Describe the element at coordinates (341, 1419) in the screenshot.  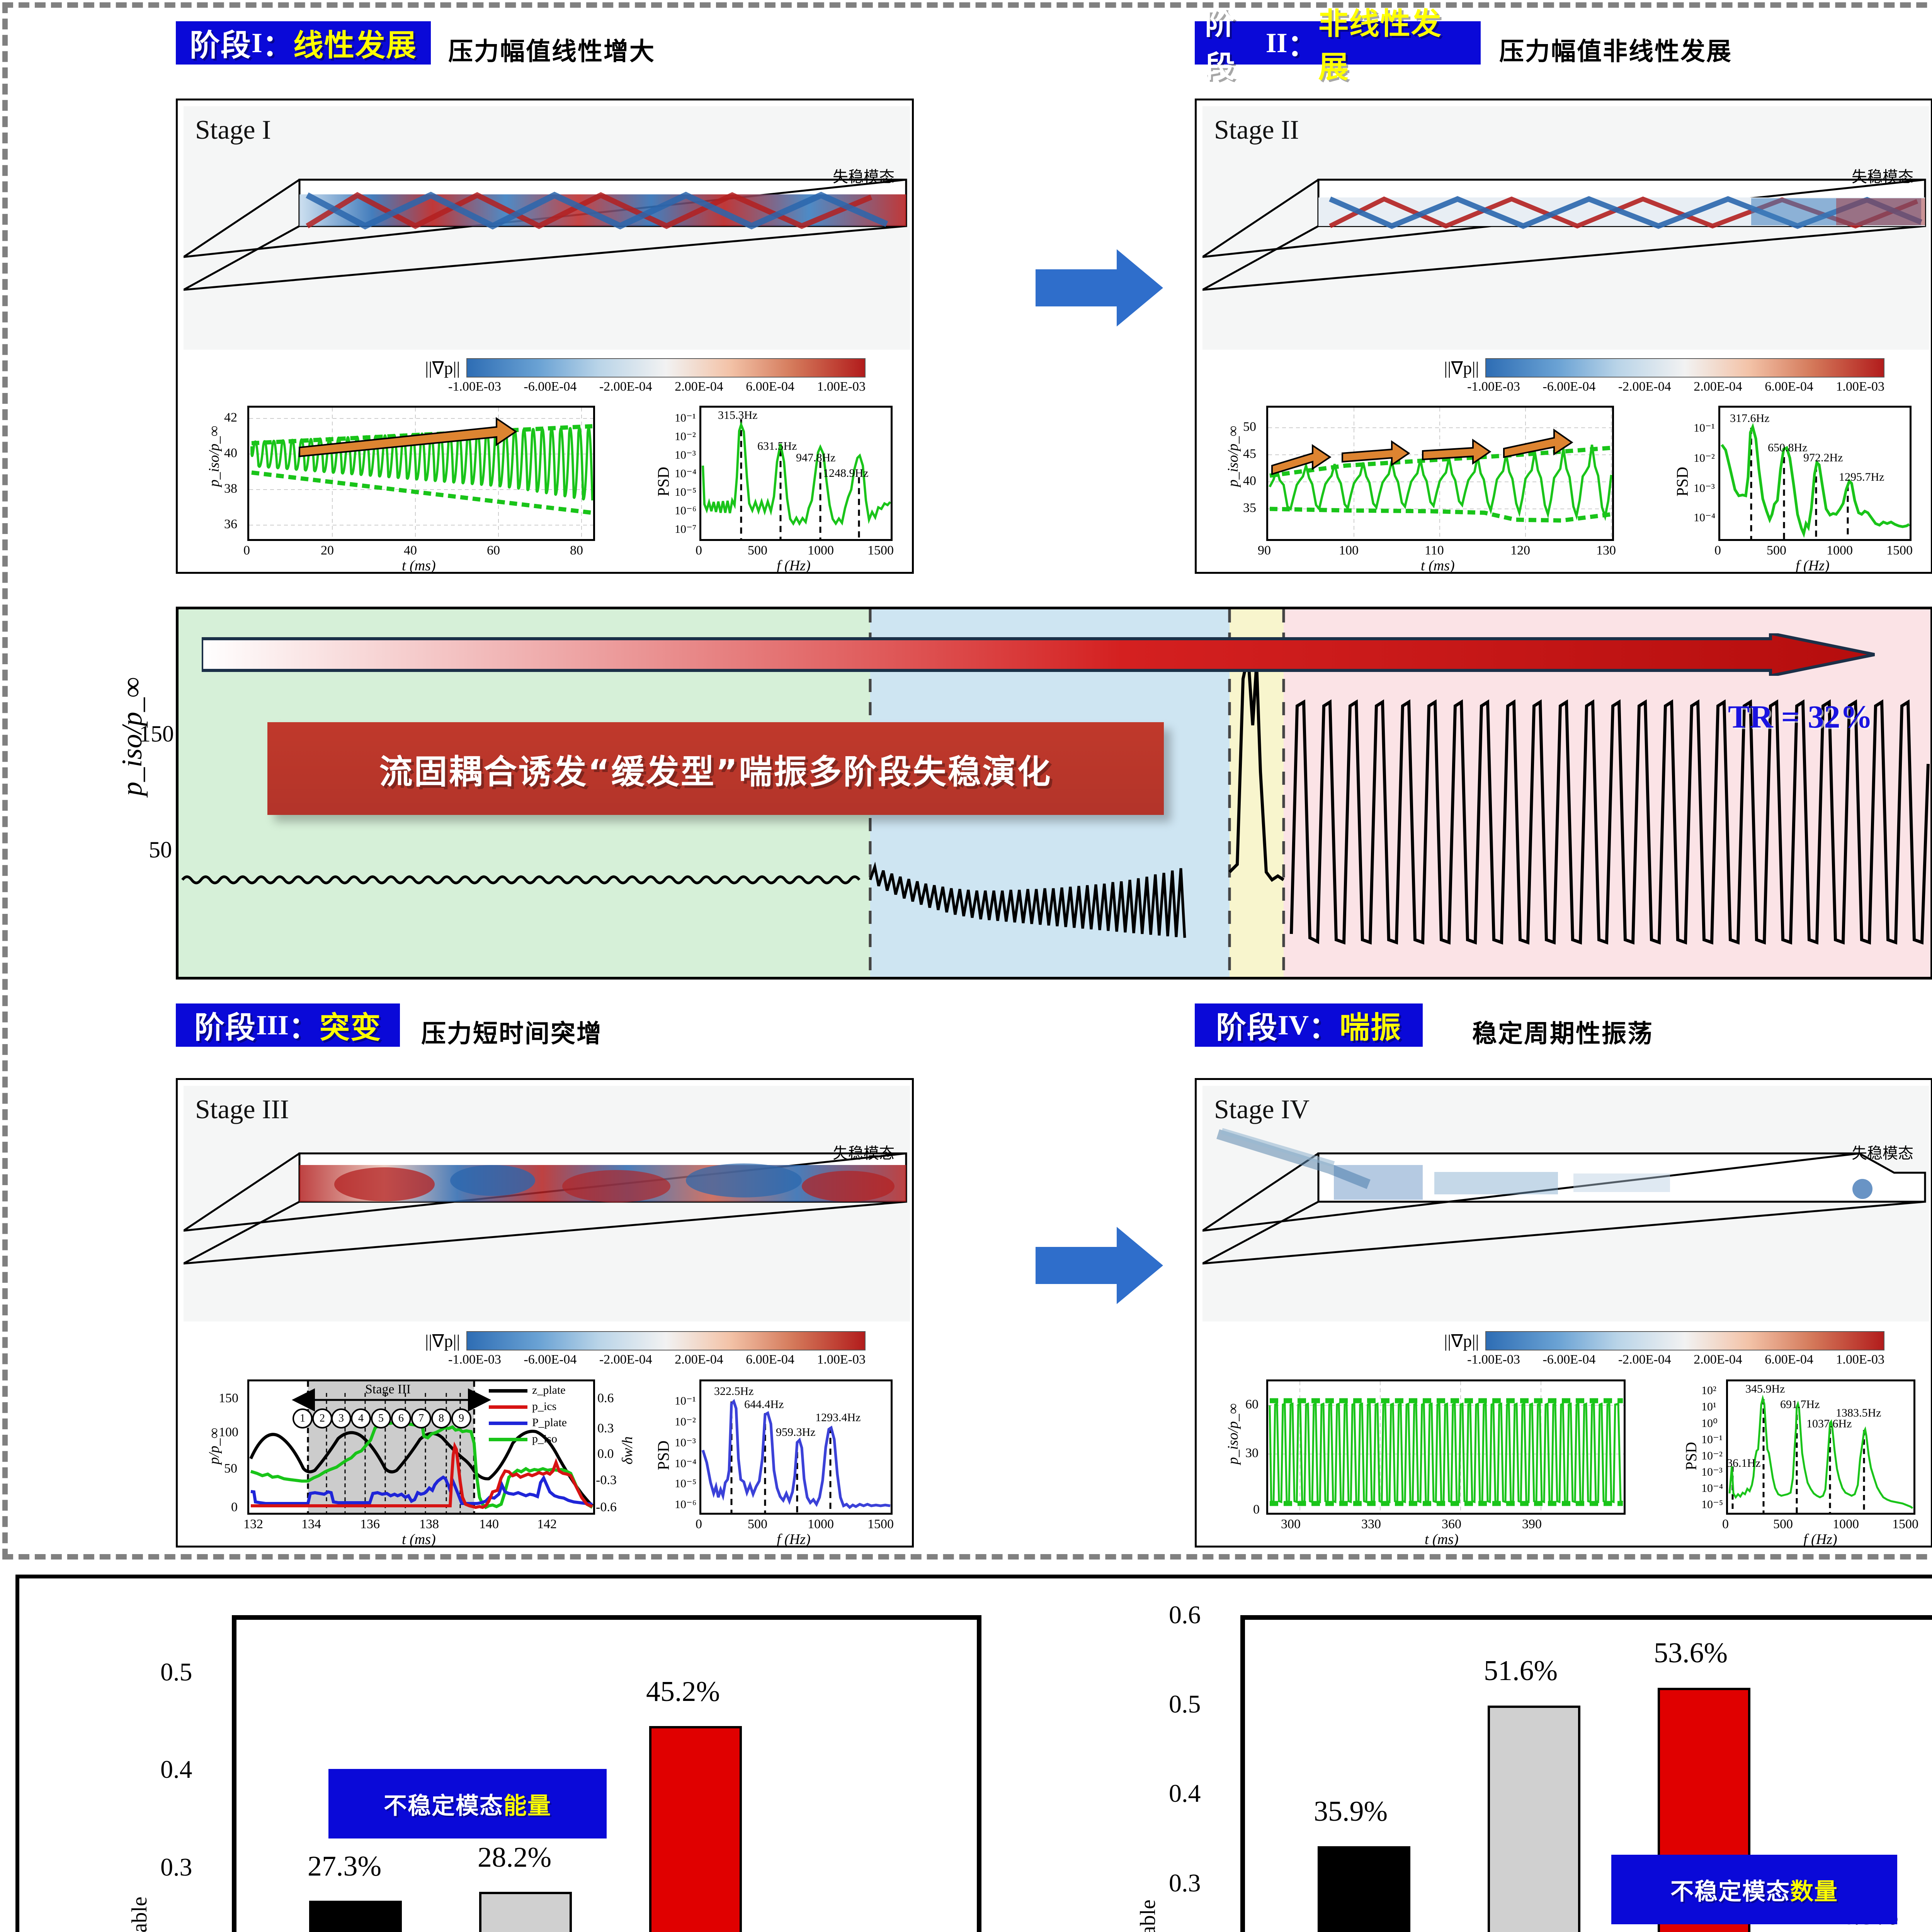
I see `marker-3: 3` at that location.